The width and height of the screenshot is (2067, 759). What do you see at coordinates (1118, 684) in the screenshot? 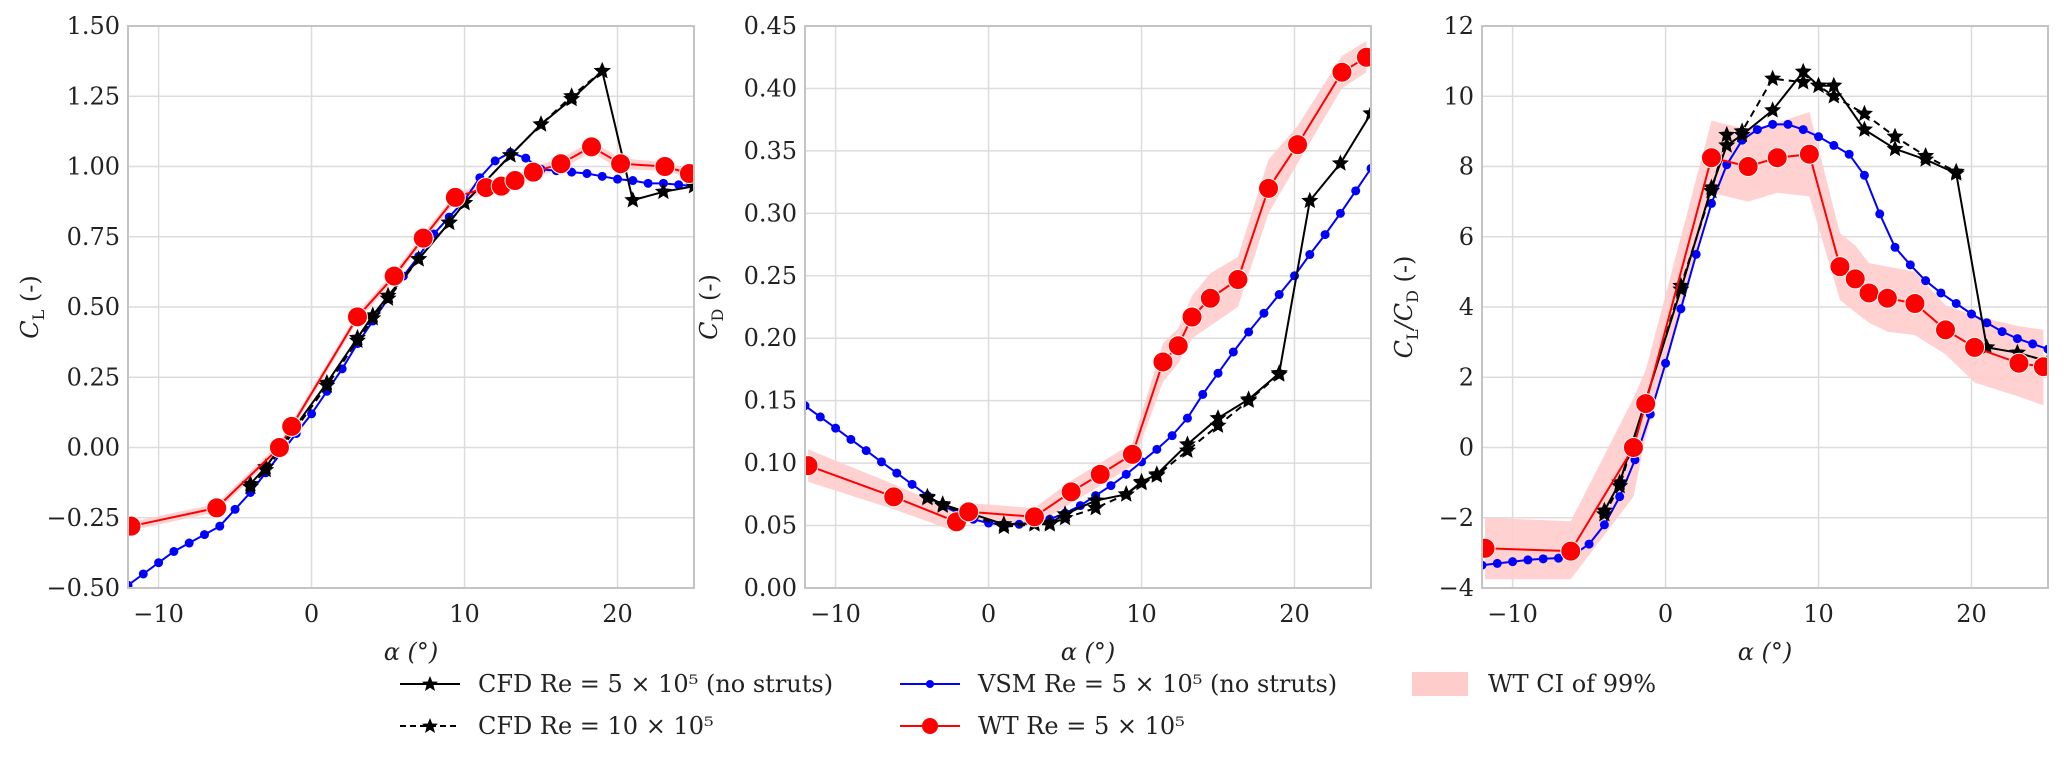
I see `legend-item-vsm: VSM Re = 5 × 10⁵ (no struts)` at bounding box center [1118, 684].